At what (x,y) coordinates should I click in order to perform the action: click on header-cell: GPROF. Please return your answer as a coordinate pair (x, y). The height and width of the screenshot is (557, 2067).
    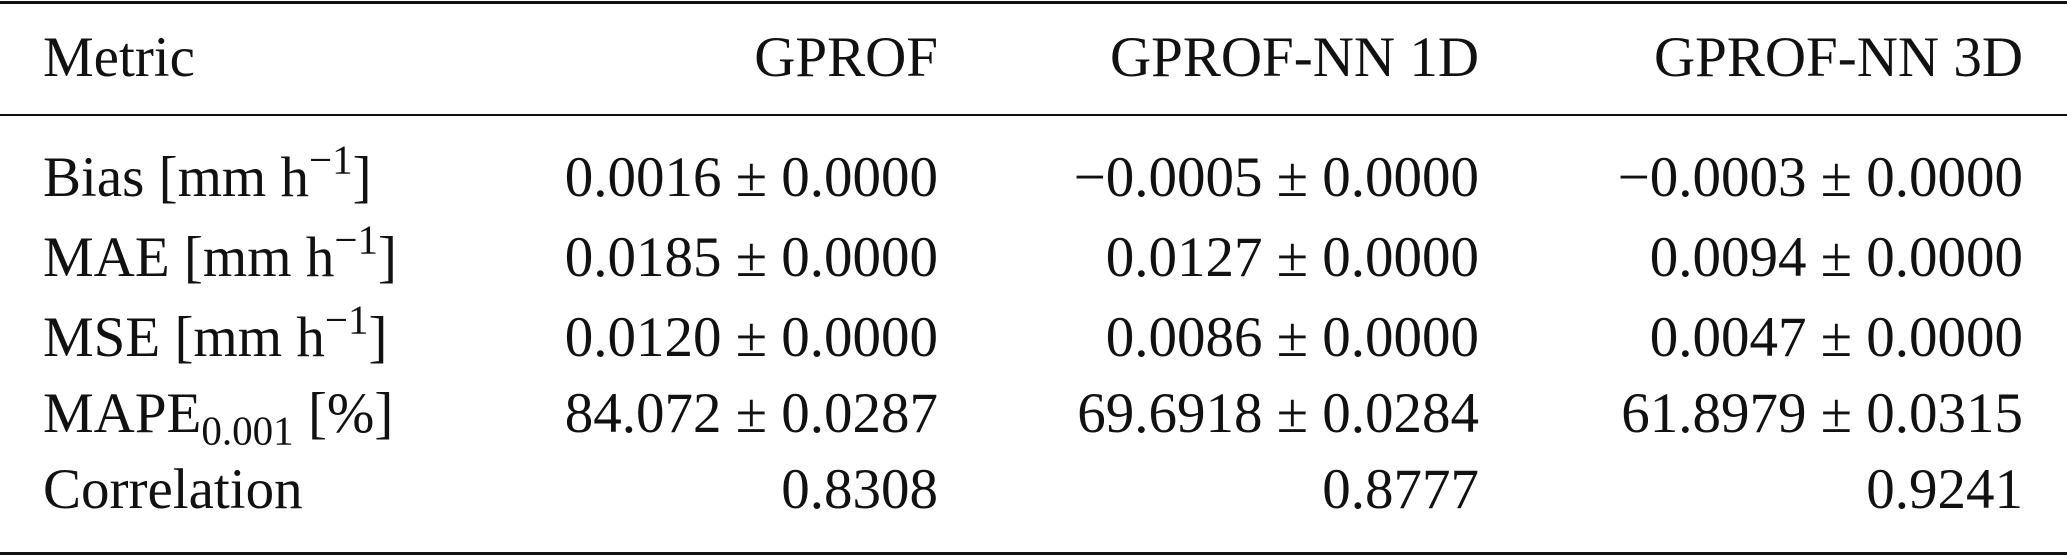
    Looking at the image, I should click on (846, 57).